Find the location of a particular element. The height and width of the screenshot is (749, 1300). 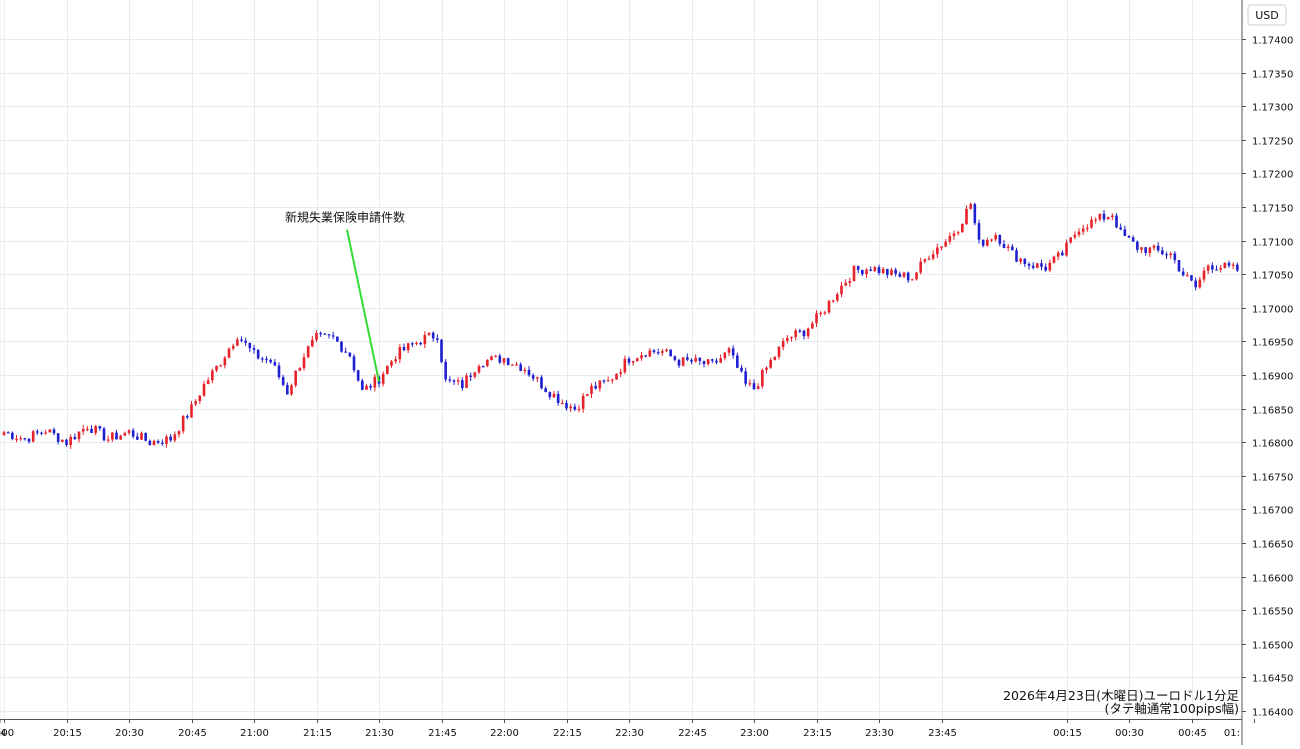

currency-badge: USD is located at coordinates (1267, 15).